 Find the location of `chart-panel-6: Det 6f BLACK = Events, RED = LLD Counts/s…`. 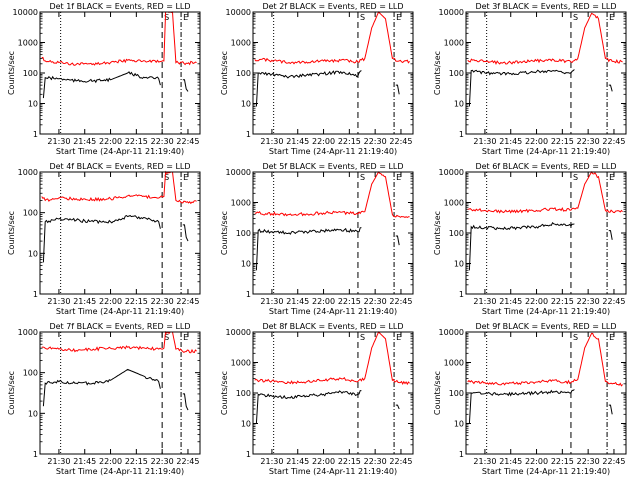

chart-panel-6: Det 6f BLACK = Events, RED = LLD Counts/s… is located at coordinates (530, 239).